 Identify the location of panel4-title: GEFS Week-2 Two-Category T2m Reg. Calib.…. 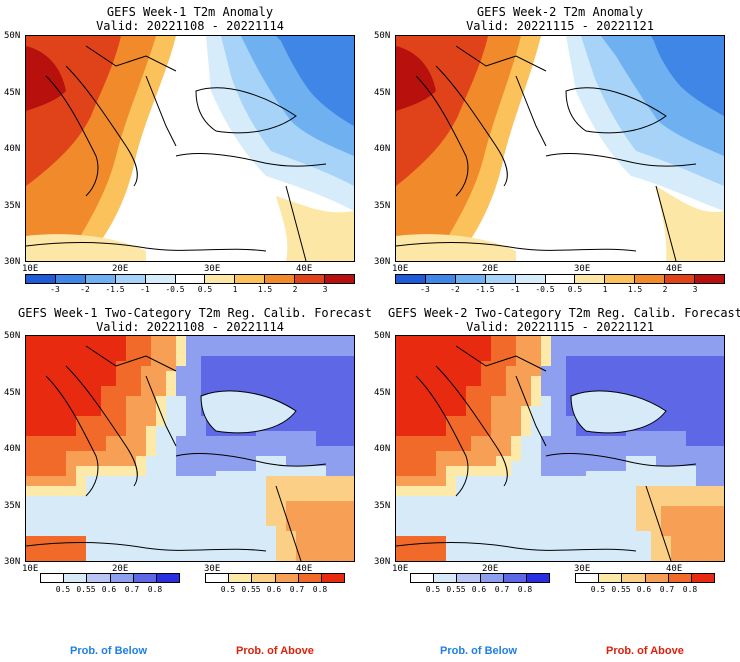
(564, 313).